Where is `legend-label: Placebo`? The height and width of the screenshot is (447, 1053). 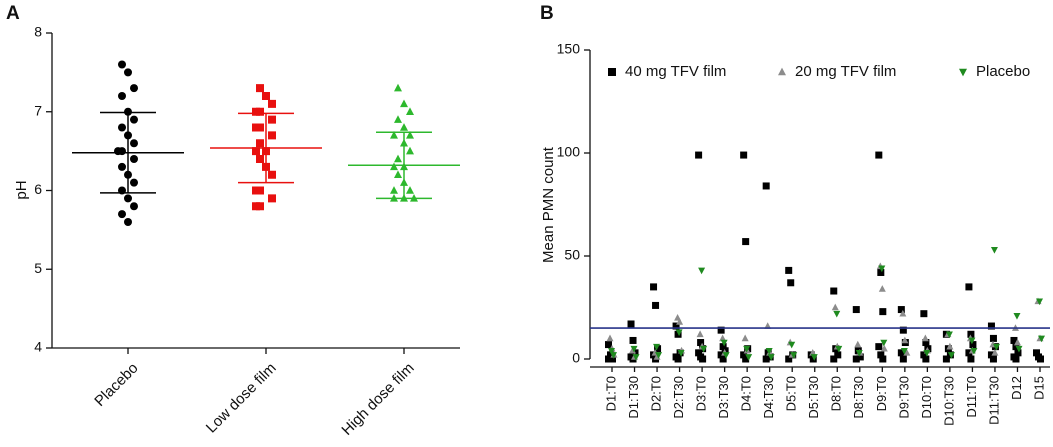 legend-label: Placebo is located at coordinates (1003, 71).